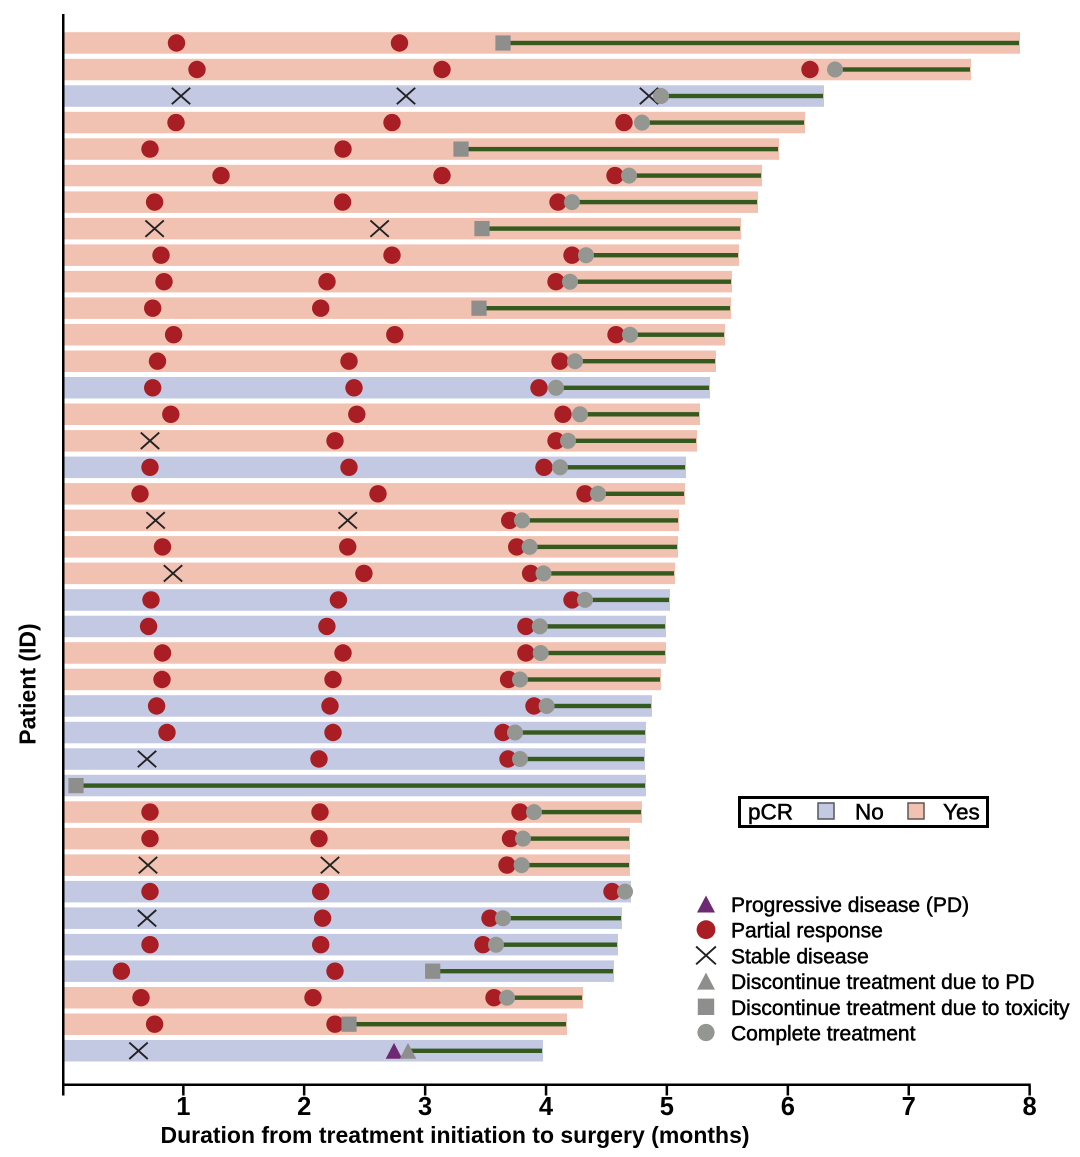 This screenshot has width=1080, height=1157. I want to click on svg-text: Yes, so click(961, 812).